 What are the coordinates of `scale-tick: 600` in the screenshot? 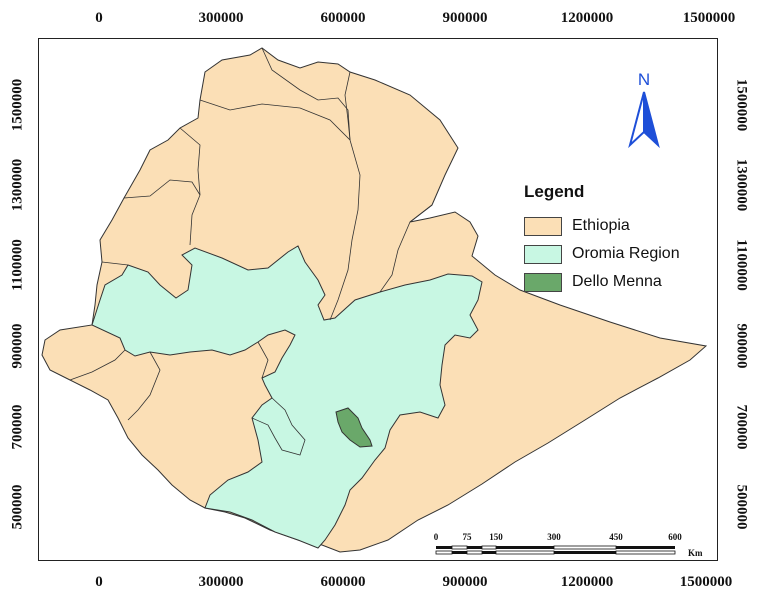 It's located at (675, 537).